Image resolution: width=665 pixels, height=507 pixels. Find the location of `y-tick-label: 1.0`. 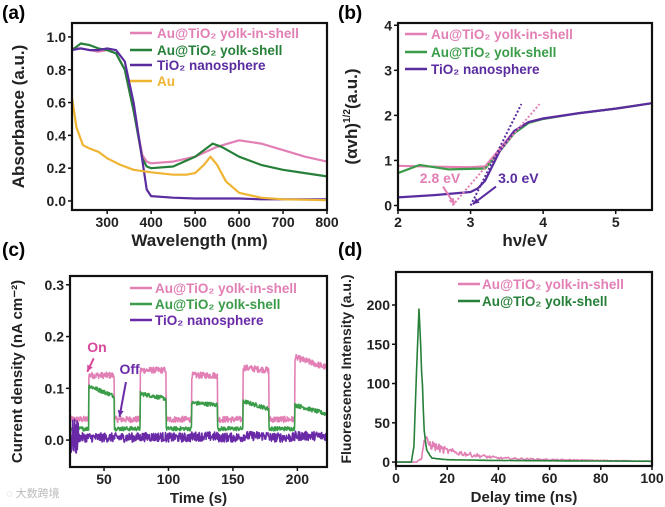

y-tick-label: 1.0 is located at coordinates (57, 37).